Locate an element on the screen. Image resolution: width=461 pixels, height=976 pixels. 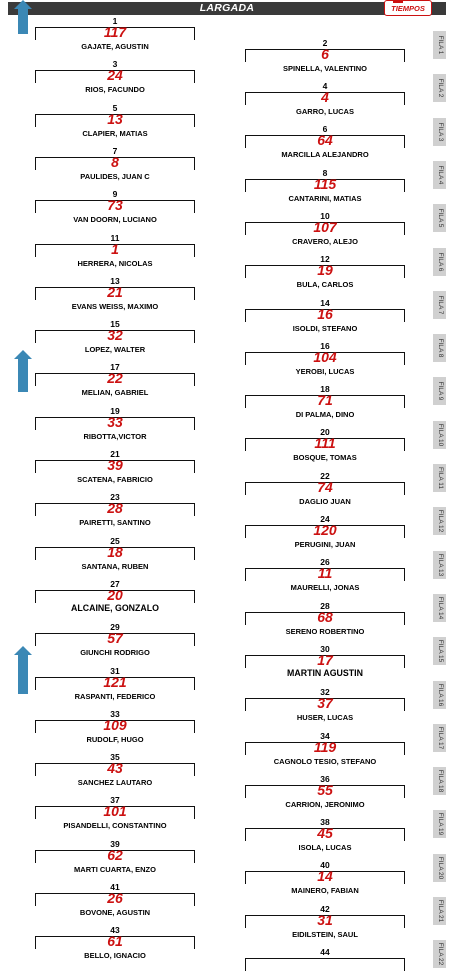
car-number: 26 is located at coordinates (115, 898).